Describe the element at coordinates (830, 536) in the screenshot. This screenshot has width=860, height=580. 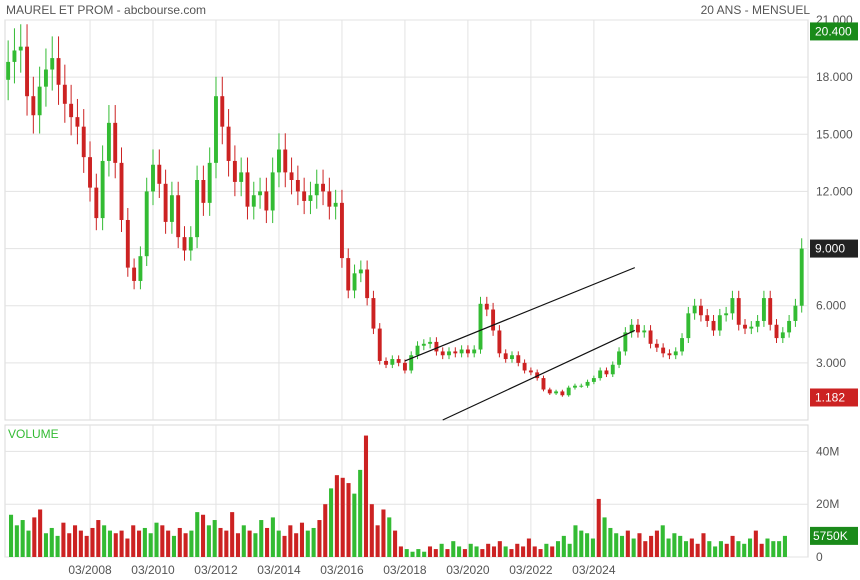
I see `volume-last-badge: 5750K` at that location.